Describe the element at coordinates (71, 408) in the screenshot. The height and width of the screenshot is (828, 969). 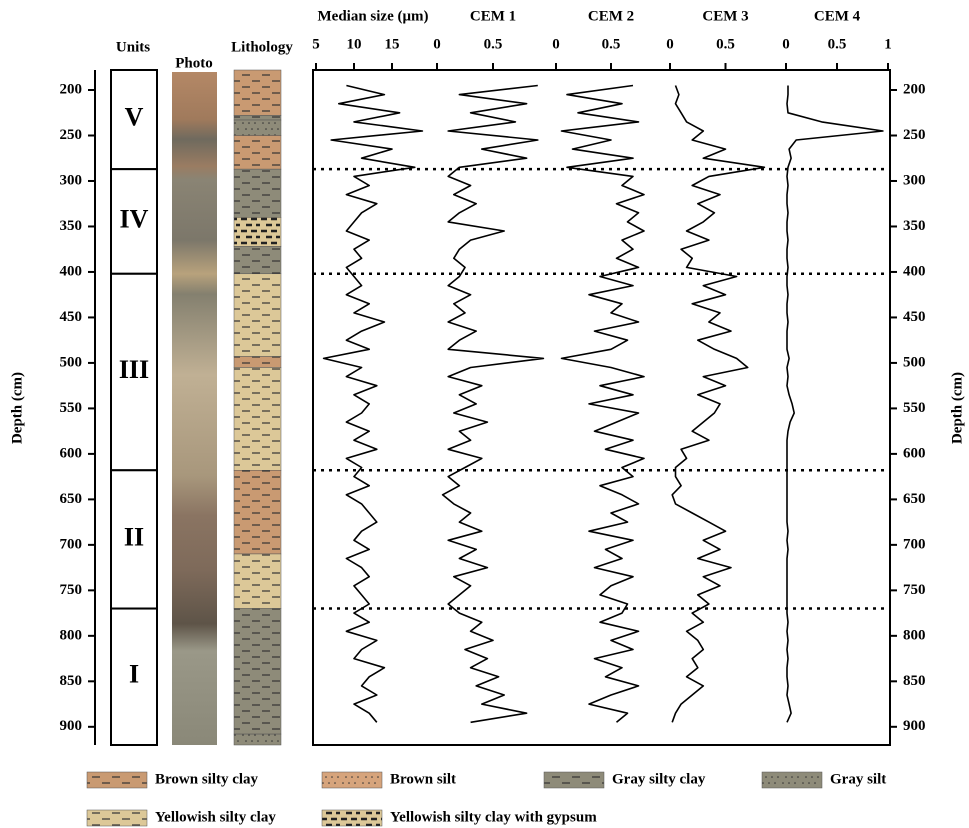
I see `y-tick-label: 550` at that location.